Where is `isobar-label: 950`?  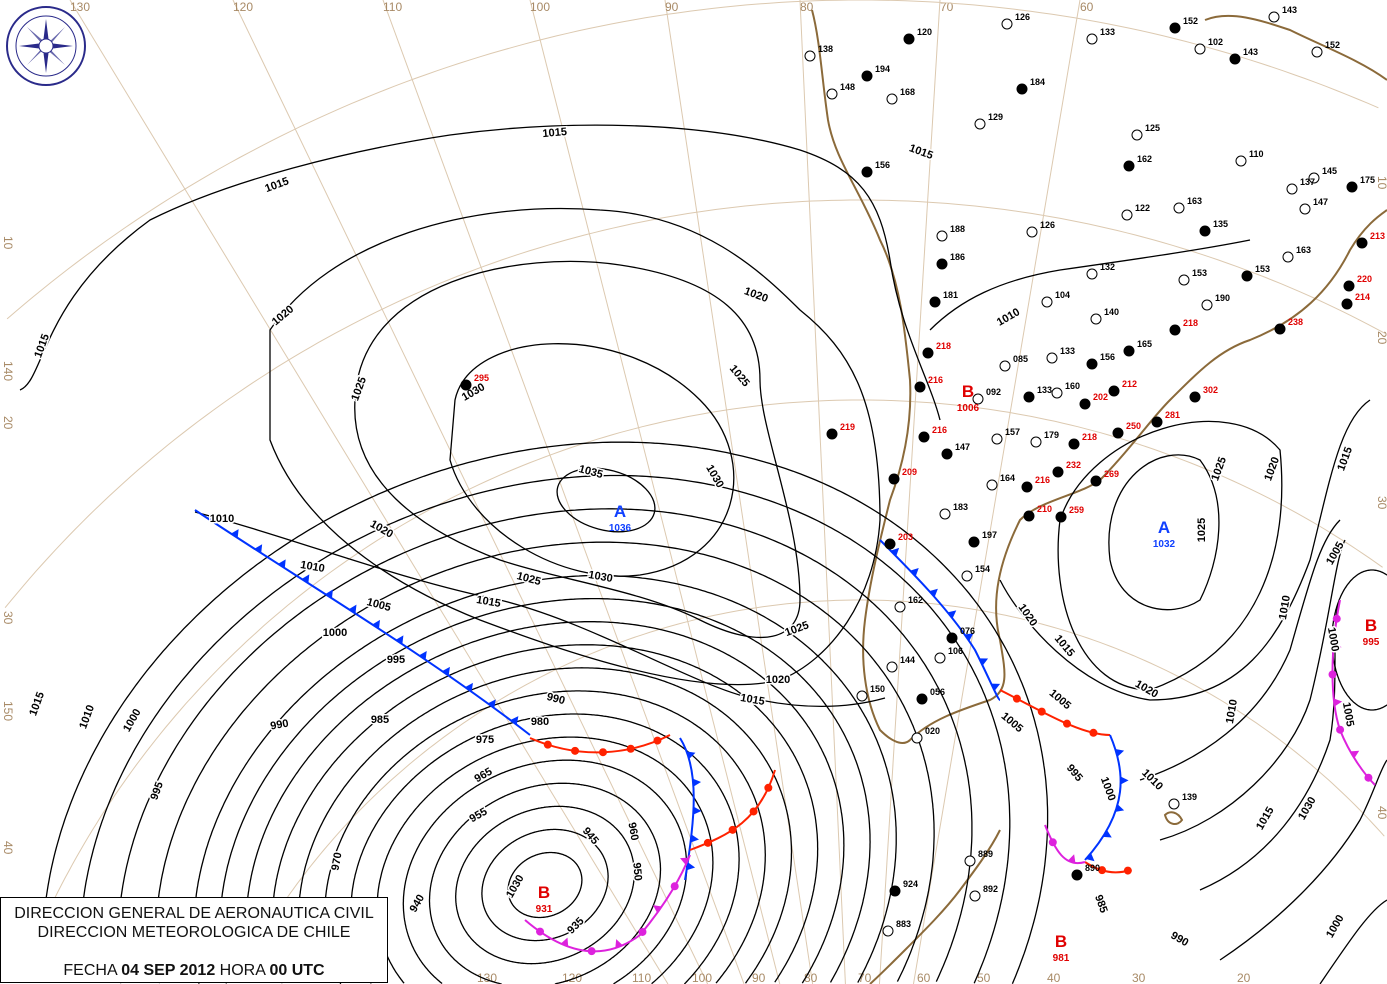 isobar-label: 950 is located at coordinates (637, 871).